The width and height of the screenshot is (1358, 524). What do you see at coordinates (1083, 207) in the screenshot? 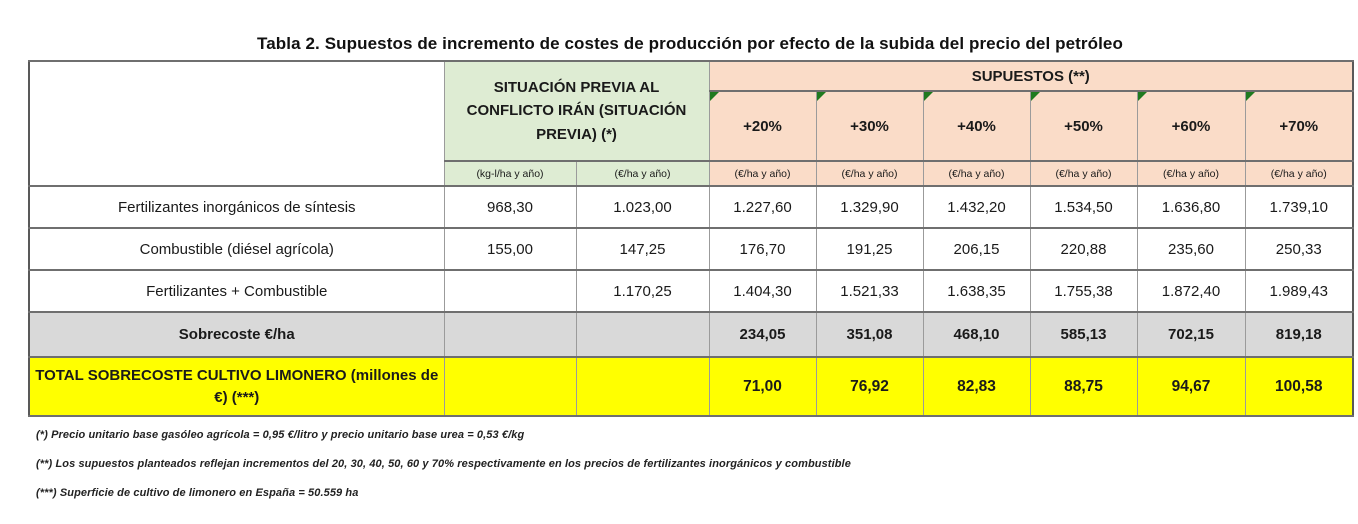
I see `value-cell: 1.534,50` at bounding box center [1083, 207].